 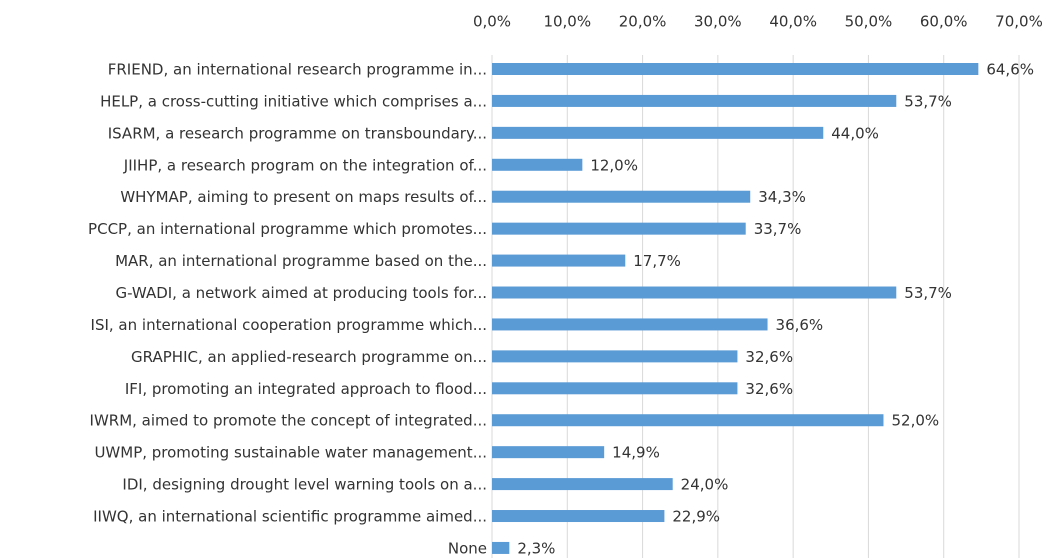 What do you see at coordinates (636, 453) in the screenshot?
I see `data-label: 14,9%` at bounding box center [636, 453].